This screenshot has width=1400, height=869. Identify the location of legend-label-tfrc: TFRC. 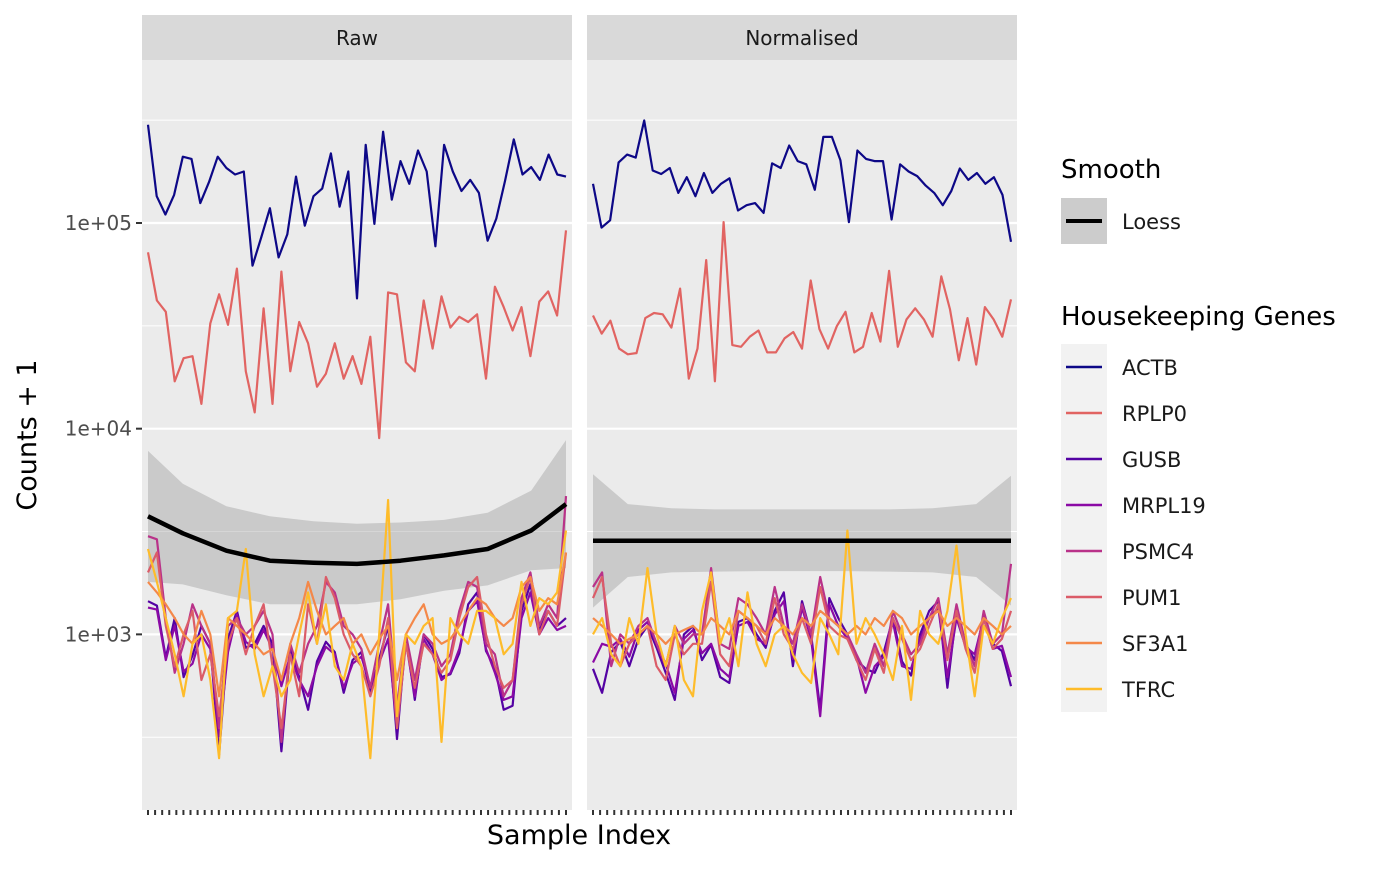
(1148, 690).